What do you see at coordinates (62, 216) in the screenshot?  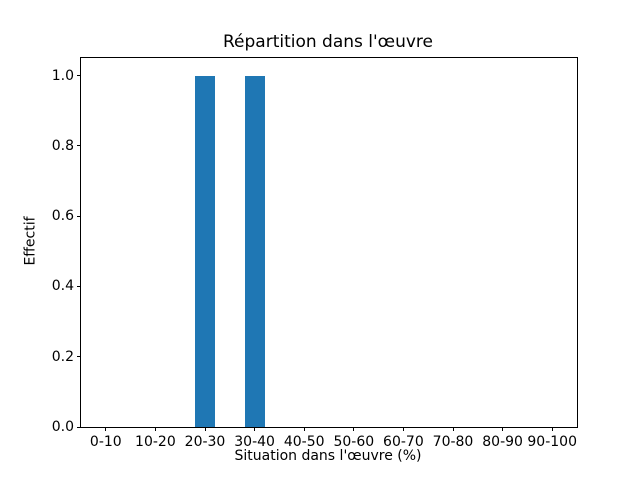 I see `y-tick-label: 0.6` at bounding box center [62, 216].